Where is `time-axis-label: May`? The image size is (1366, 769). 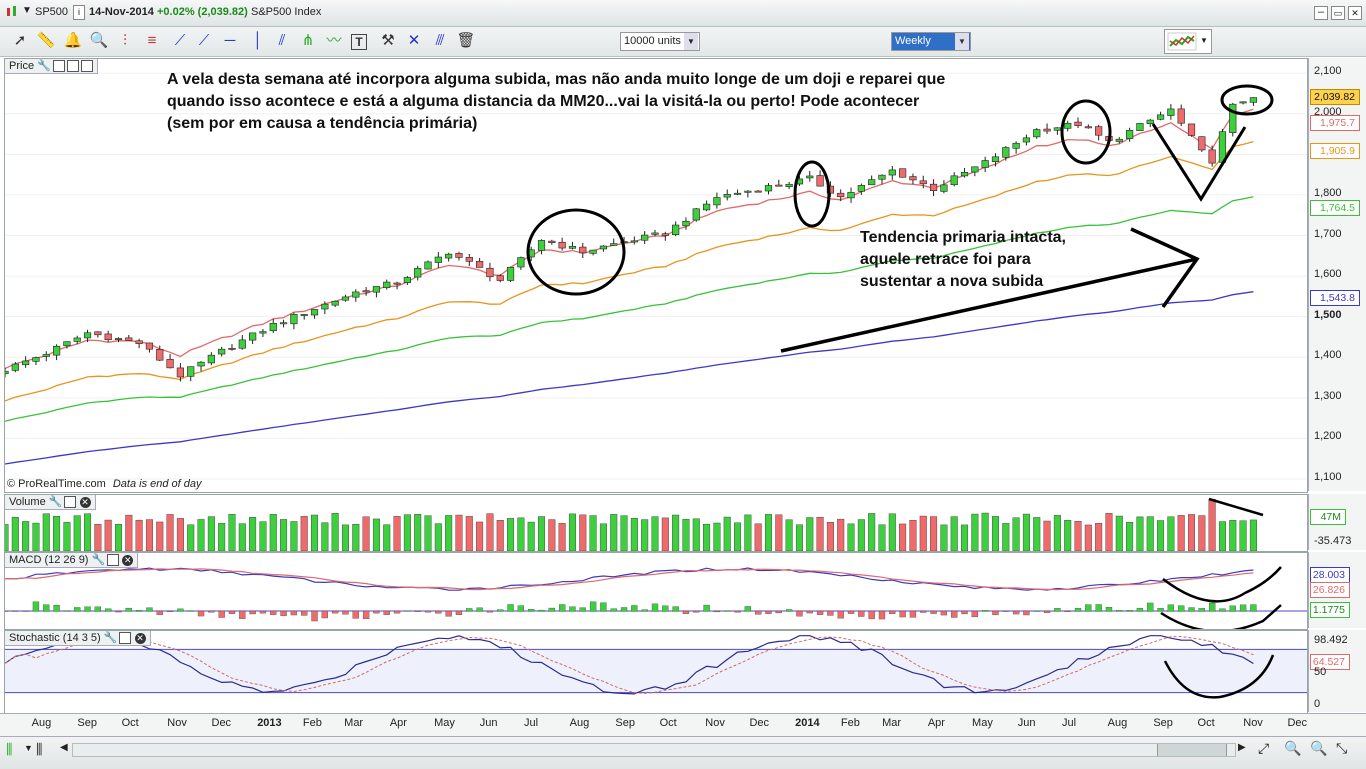
time-axis-label: May is located at coordinates (444, 723).